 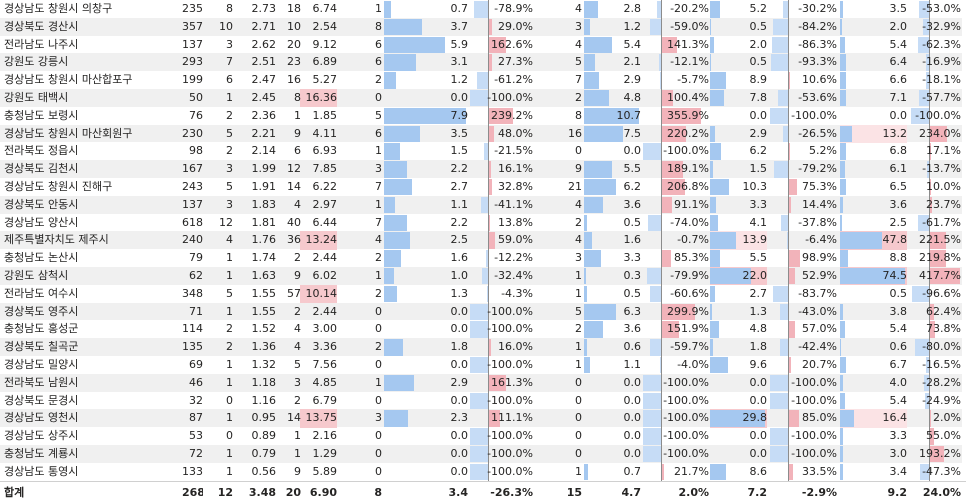 I want to click on cell-value: 6, so click(x=297, y=151).